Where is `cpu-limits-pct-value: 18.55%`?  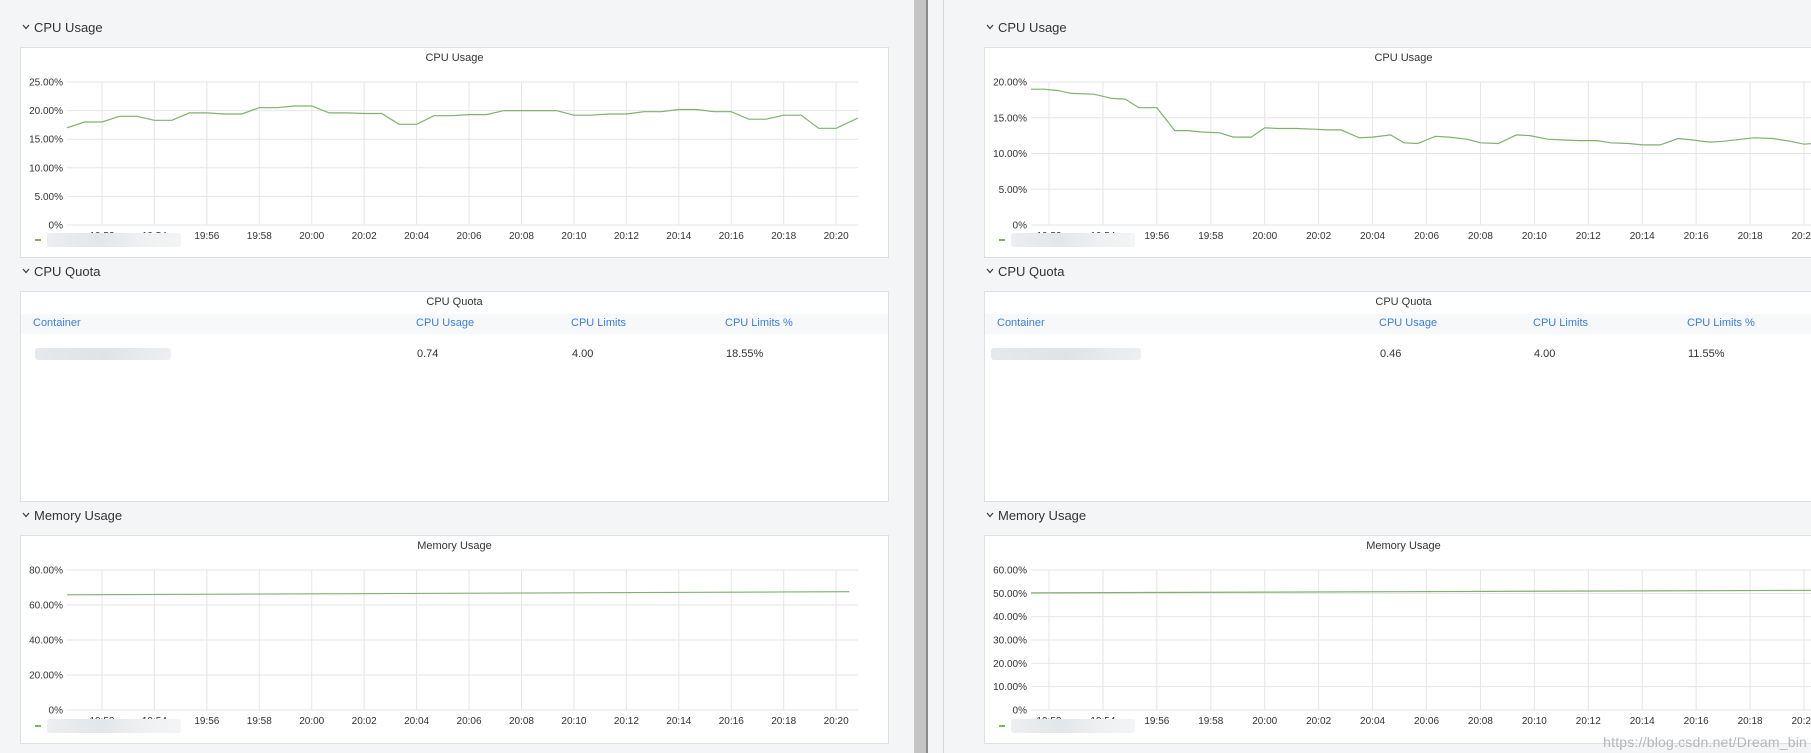
cpu-limits-pct-value: 18.55% is located at coordinates (745, 354).